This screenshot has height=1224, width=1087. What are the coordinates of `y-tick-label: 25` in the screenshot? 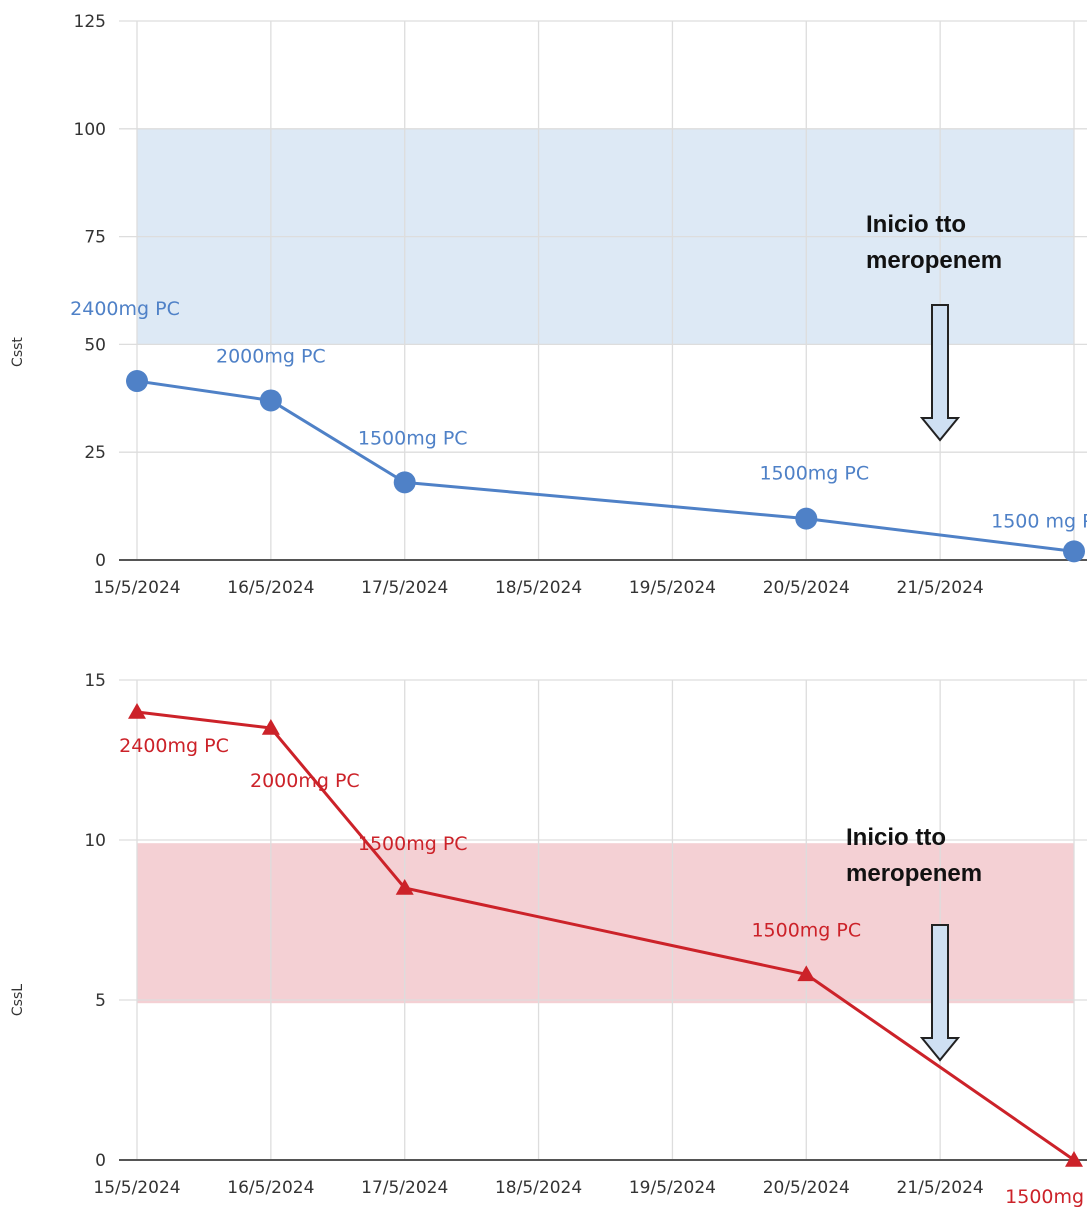 It's located at (95, 453).